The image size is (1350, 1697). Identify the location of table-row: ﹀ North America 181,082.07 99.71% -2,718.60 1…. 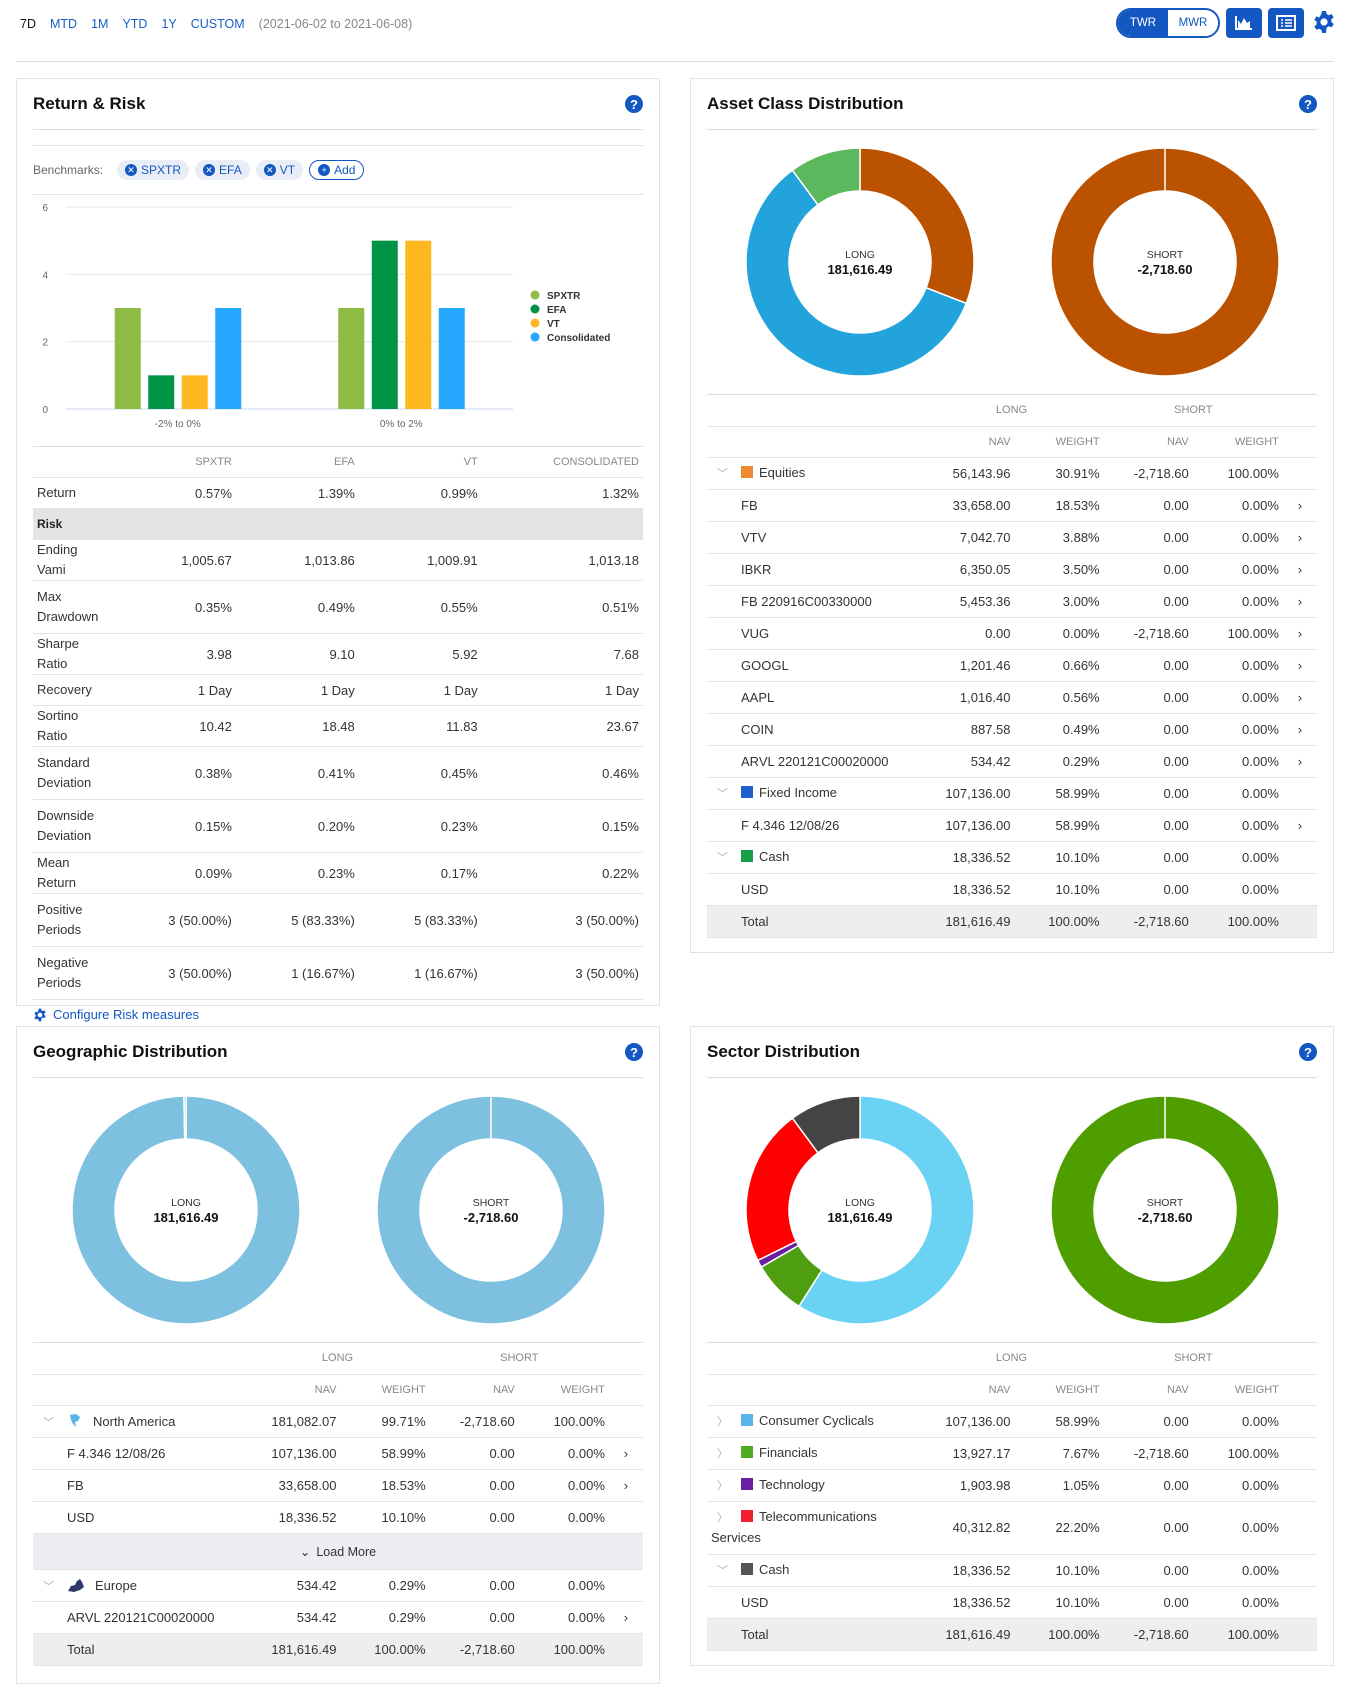
(338, 1421).